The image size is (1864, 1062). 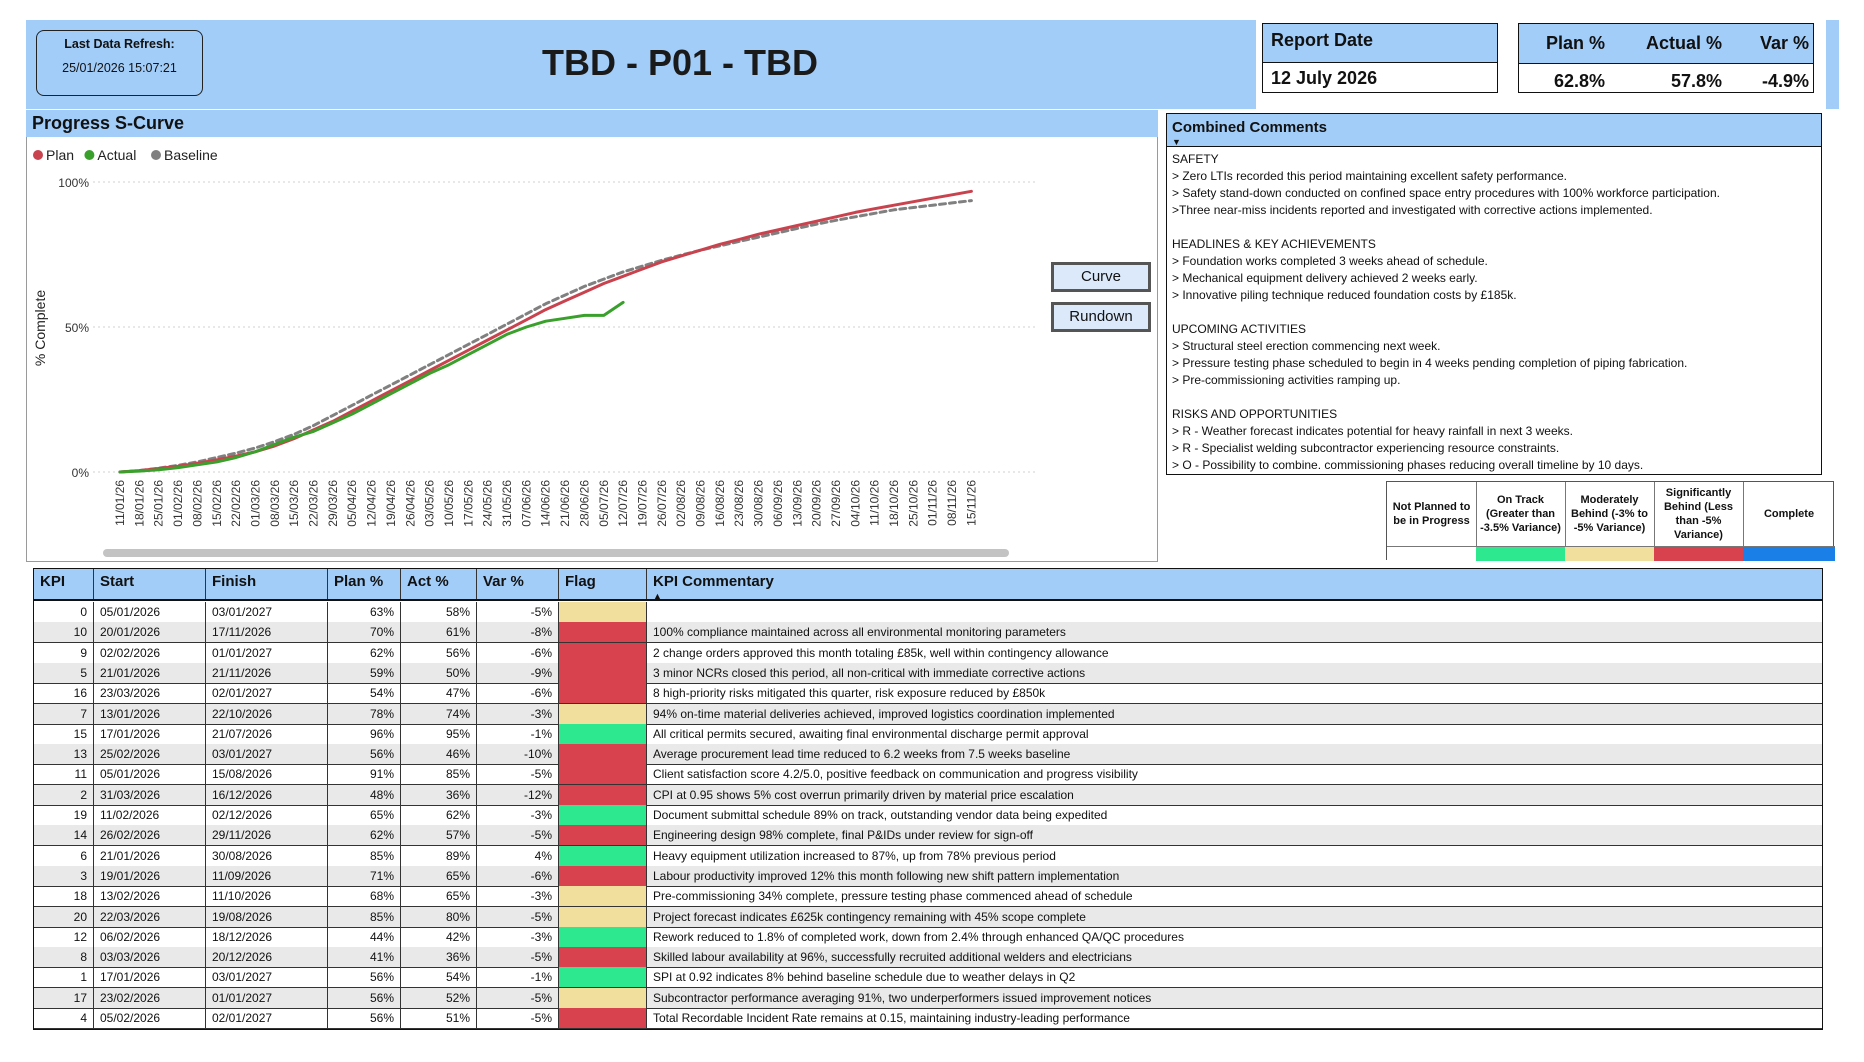 What do you see at coordinates (681, 503) in the screenshot?
I see `x-tick-label: 02/08/26` at bounding box center [681, 503].